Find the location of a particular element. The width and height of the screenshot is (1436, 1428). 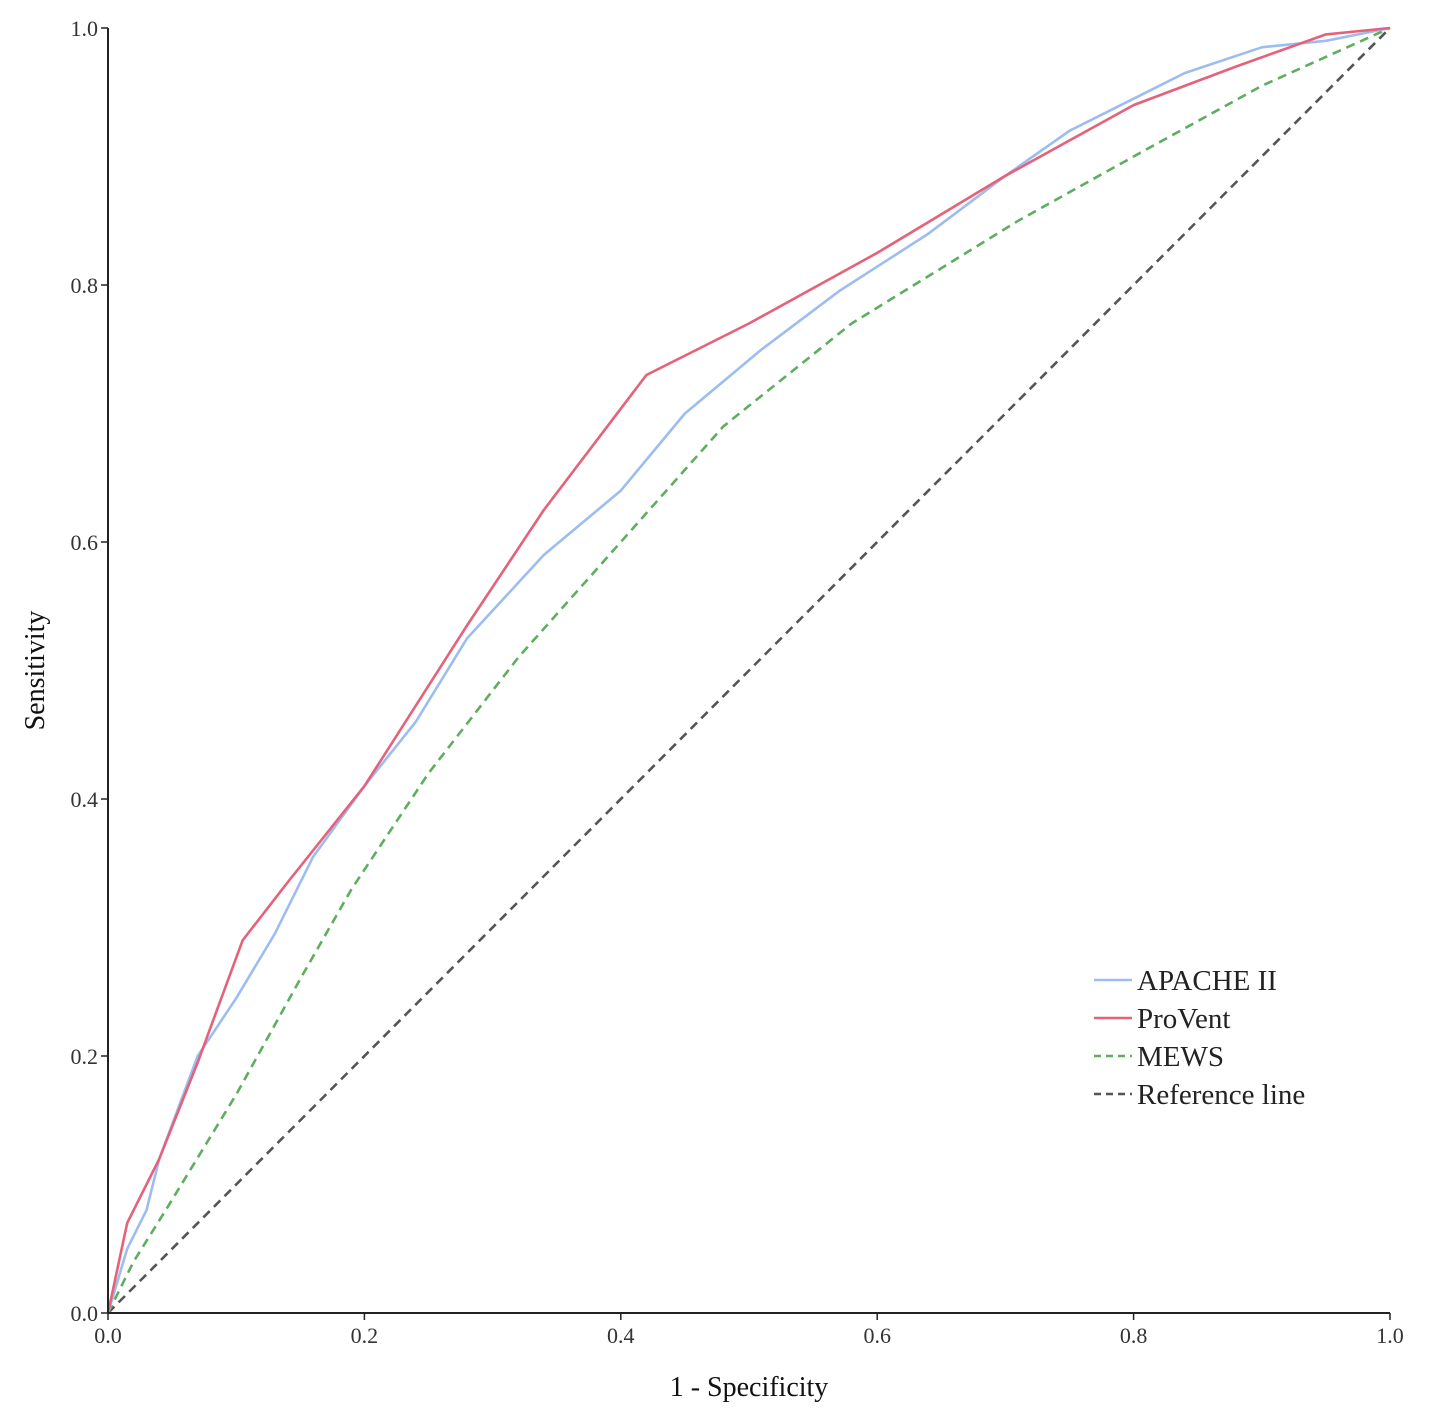

legend-label-provent: ProVent is located at coordinates (1183, 1019).